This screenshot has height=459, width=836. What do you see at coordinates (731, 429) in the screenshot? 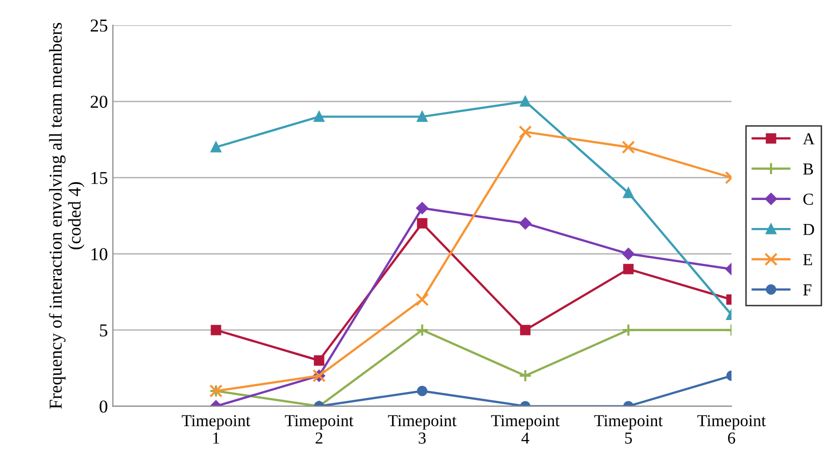
I see `x-tick-label: Timepoint 6` at bounding box center [731, 429].